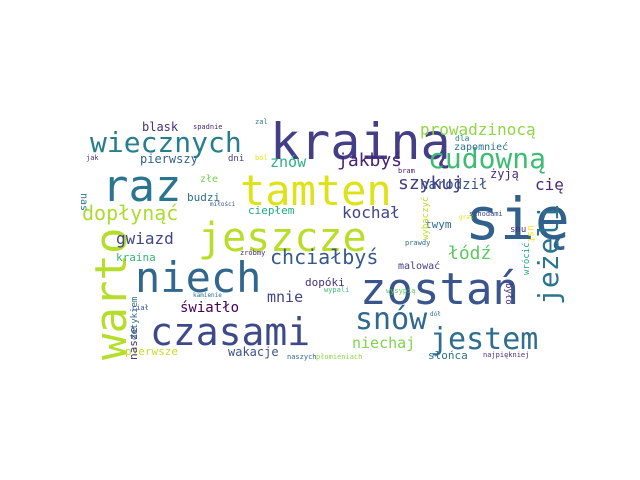  Describe the element at coordinates (481, 147) in the screenshot. I see `word: zapomnieć` at that location.